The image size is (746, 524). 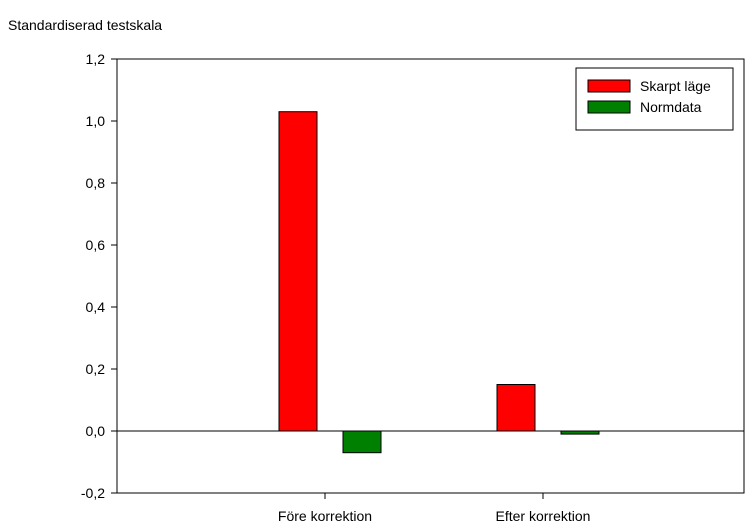 What do you see at coordinates (96, 431) in the screenshot?
I see `y-tick-label: 0,0` at bounding box center [96, 431].